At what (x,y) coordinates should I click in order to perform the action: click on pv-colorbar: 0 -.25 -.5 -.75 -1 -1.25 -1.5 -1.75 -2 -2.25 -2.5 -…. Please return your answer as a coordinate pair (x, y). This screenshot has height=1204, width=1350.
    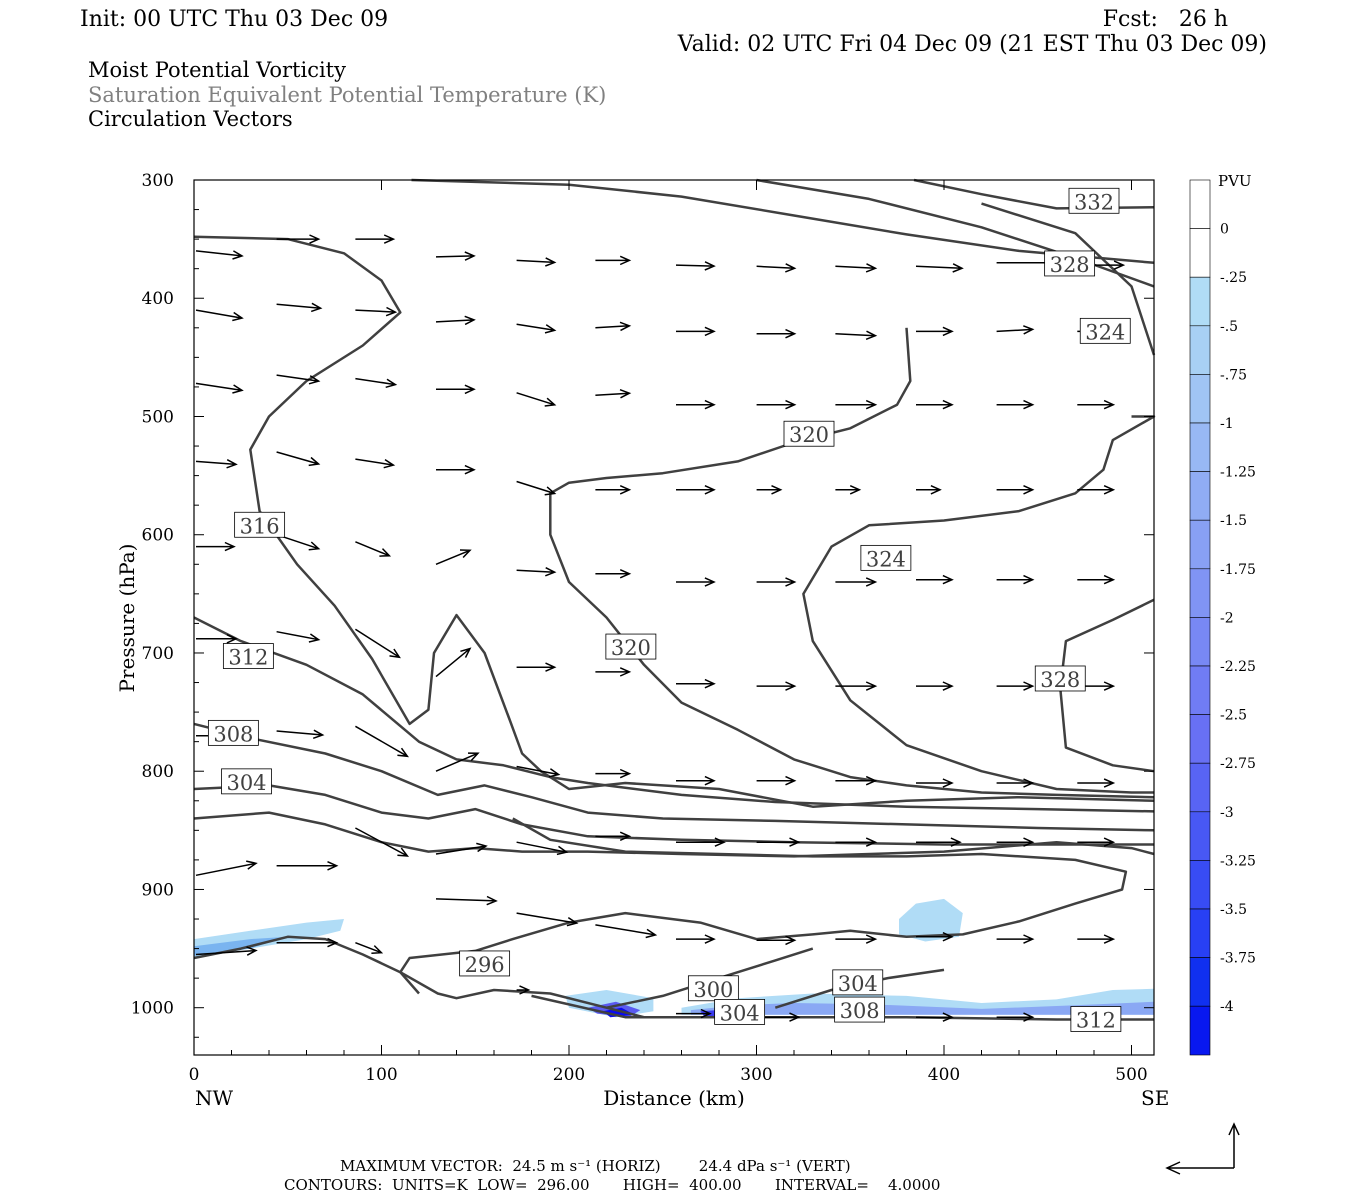
    Looking at the image, I should click on (1222, 617).